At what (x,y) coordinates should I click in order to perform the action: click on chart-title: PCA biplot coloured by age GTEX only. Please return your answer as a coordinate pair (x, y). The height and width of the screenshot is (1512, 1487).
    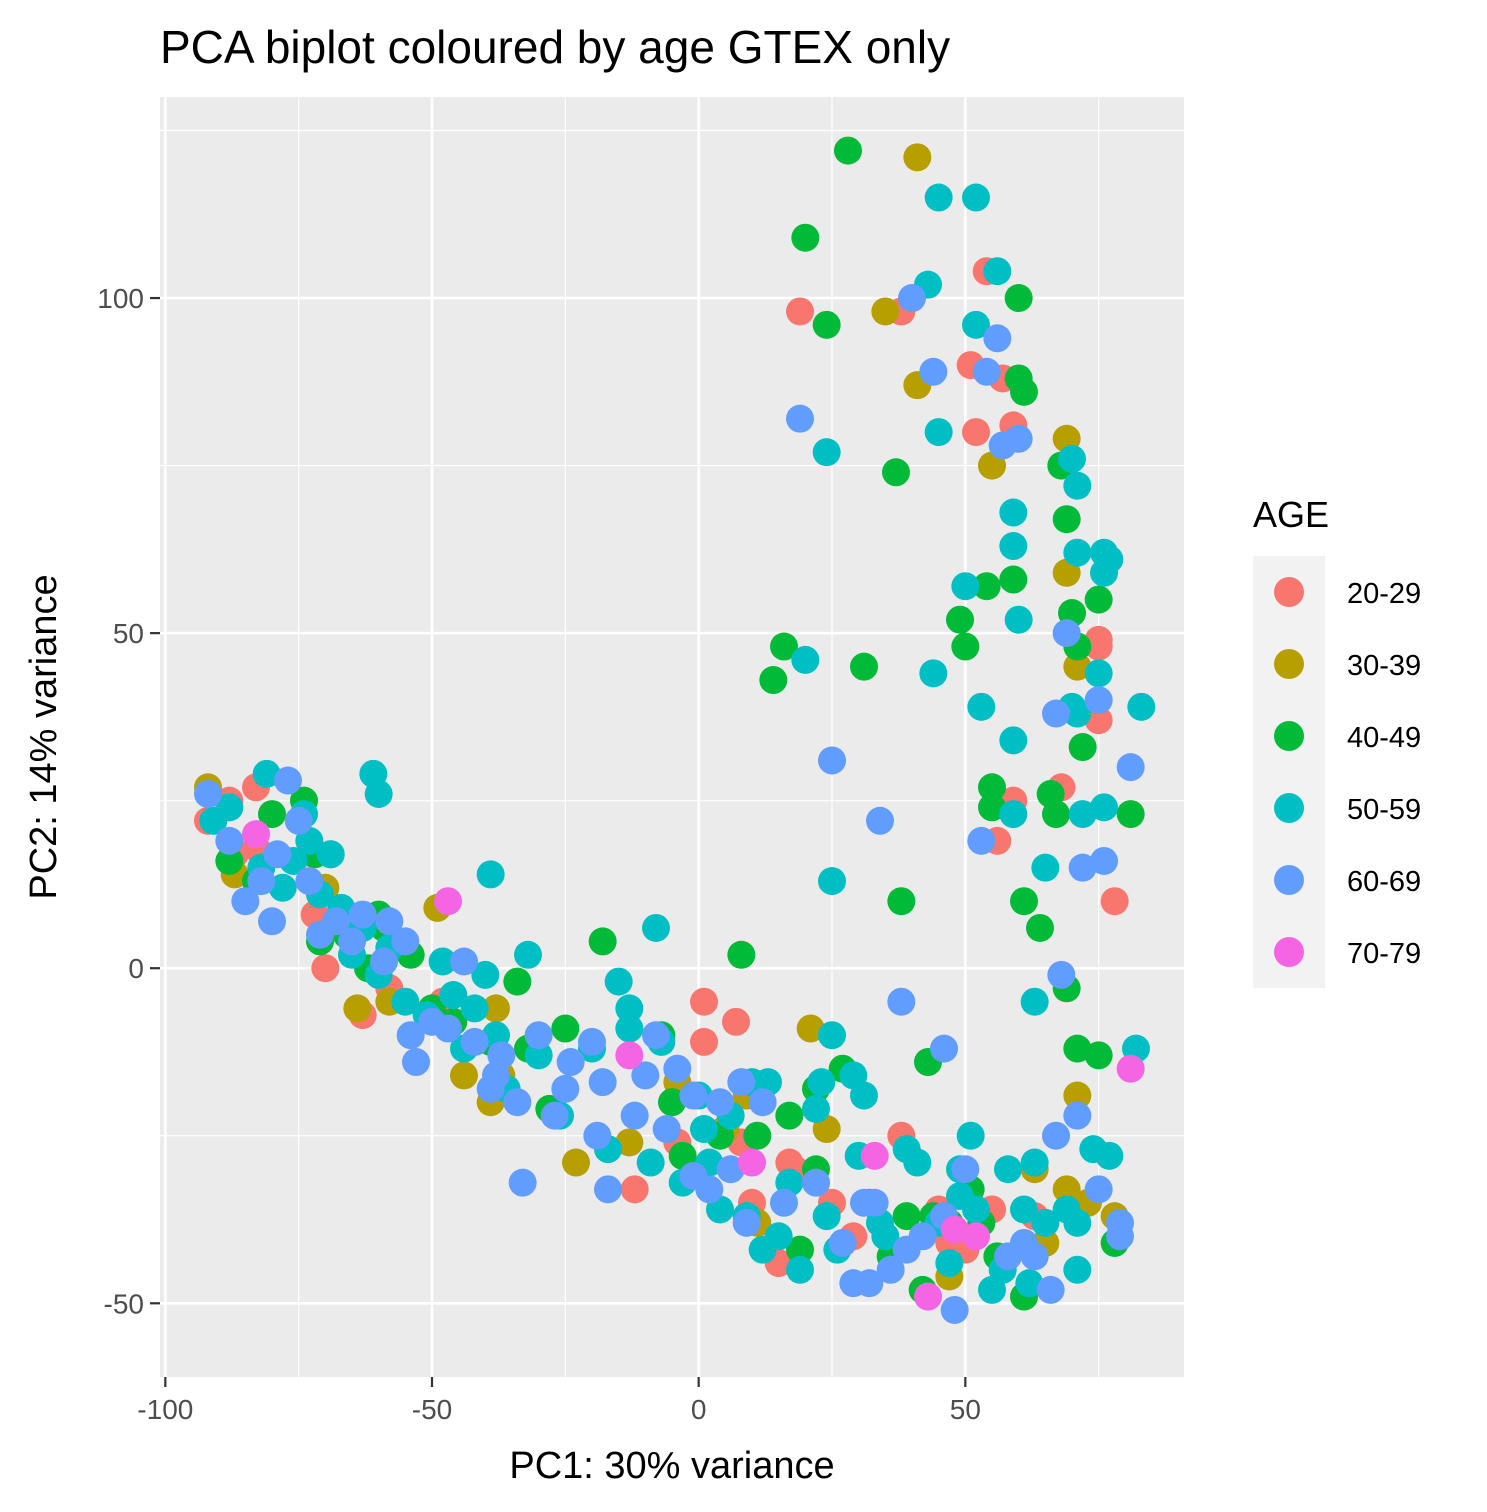
    Looking at the image, I should click on (555, 47).